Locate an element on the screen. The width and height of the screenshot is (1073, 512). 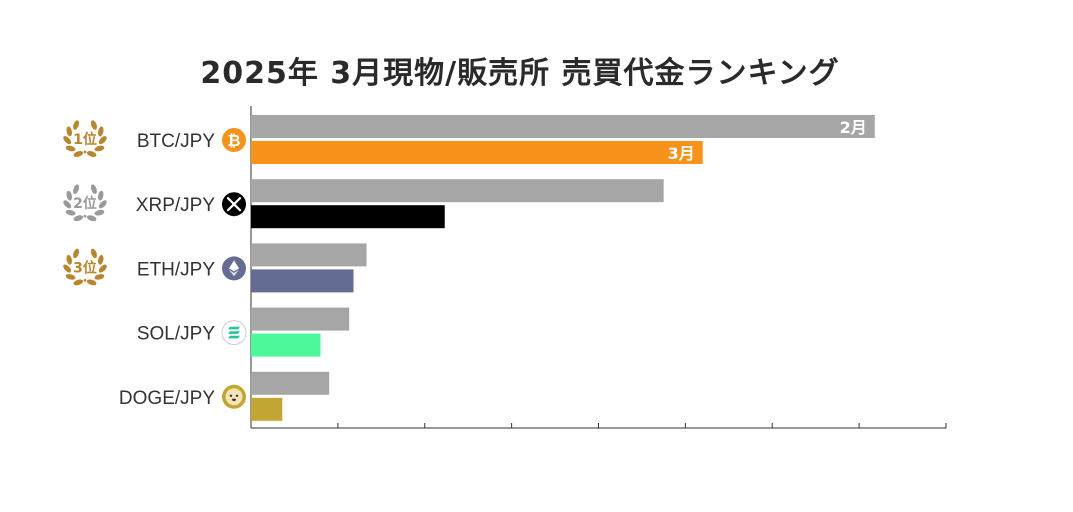
bar-label-feb: 2月 is located at coordinates (853, 127).